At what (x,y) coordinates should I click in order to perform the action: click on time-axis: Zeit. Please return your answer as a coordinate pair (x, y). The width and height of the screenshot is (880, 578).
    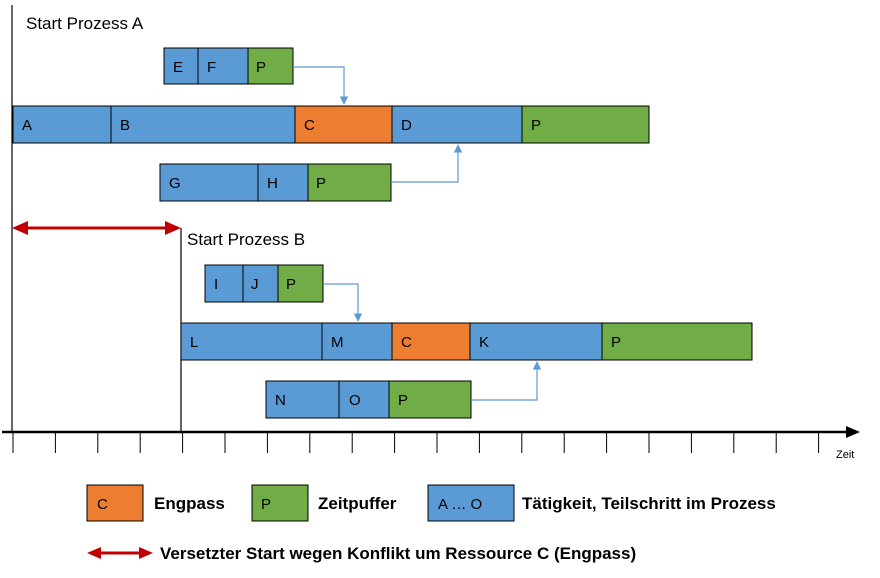
    Looking at the image, I should click on (431, 443).